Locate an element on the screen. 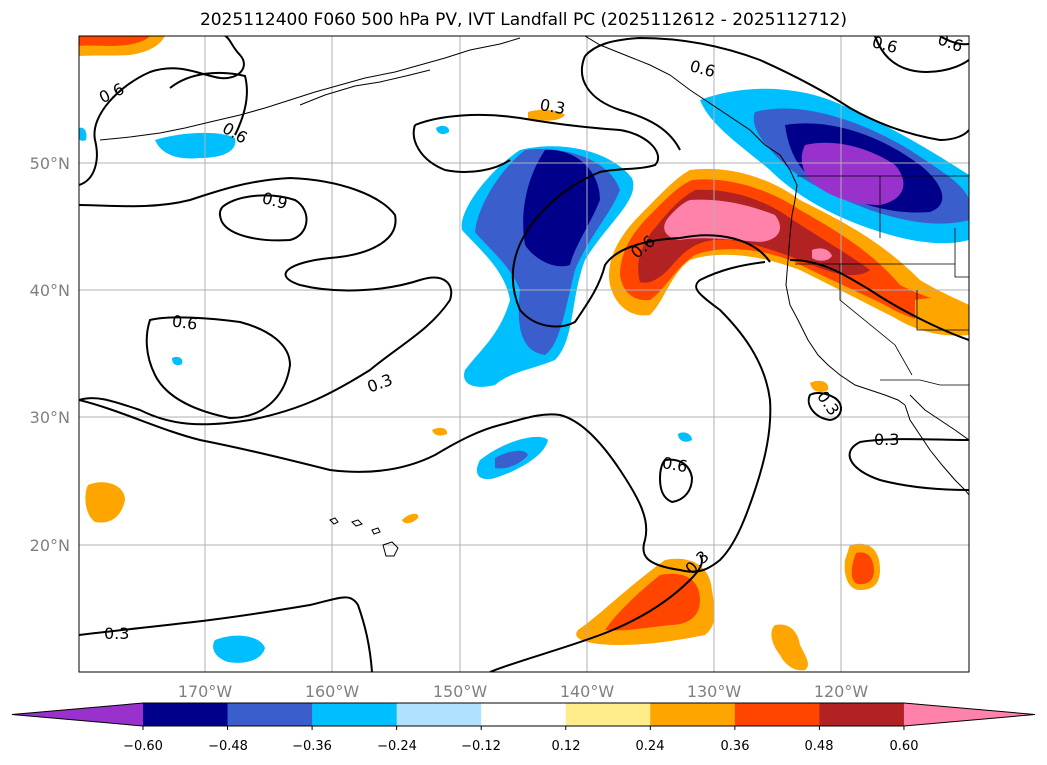 Image resolution: width=1047 pixels, height=765 pixels. contour-03-east is located at coordinates (879, 300).